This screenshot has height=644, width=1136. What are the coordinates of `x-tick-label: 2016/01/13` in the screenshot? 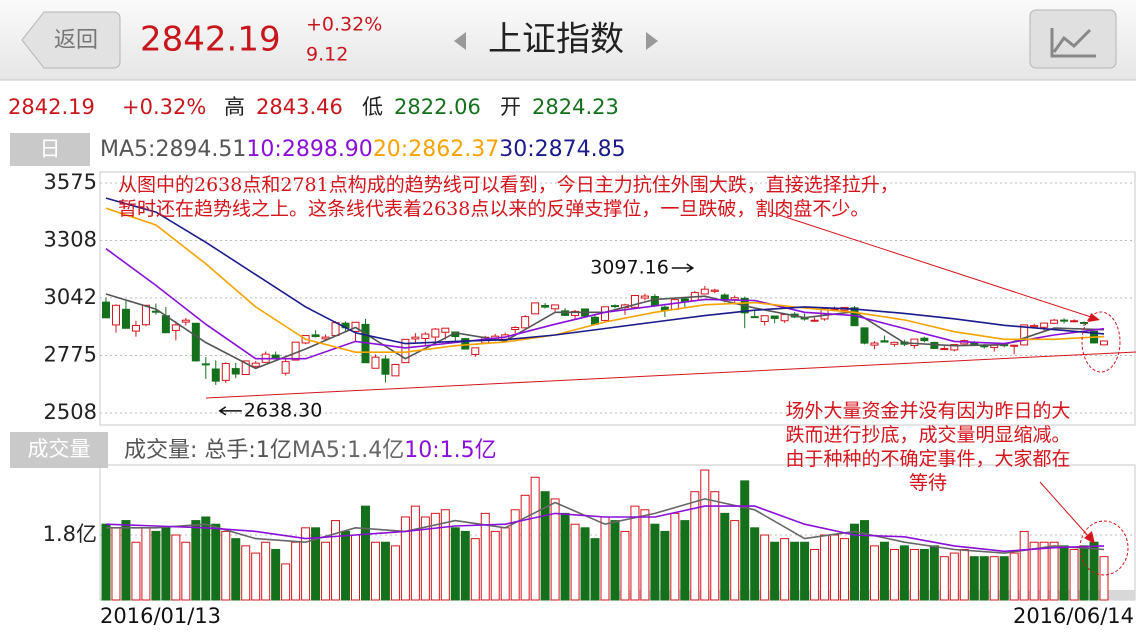 It's located at (160, 616).